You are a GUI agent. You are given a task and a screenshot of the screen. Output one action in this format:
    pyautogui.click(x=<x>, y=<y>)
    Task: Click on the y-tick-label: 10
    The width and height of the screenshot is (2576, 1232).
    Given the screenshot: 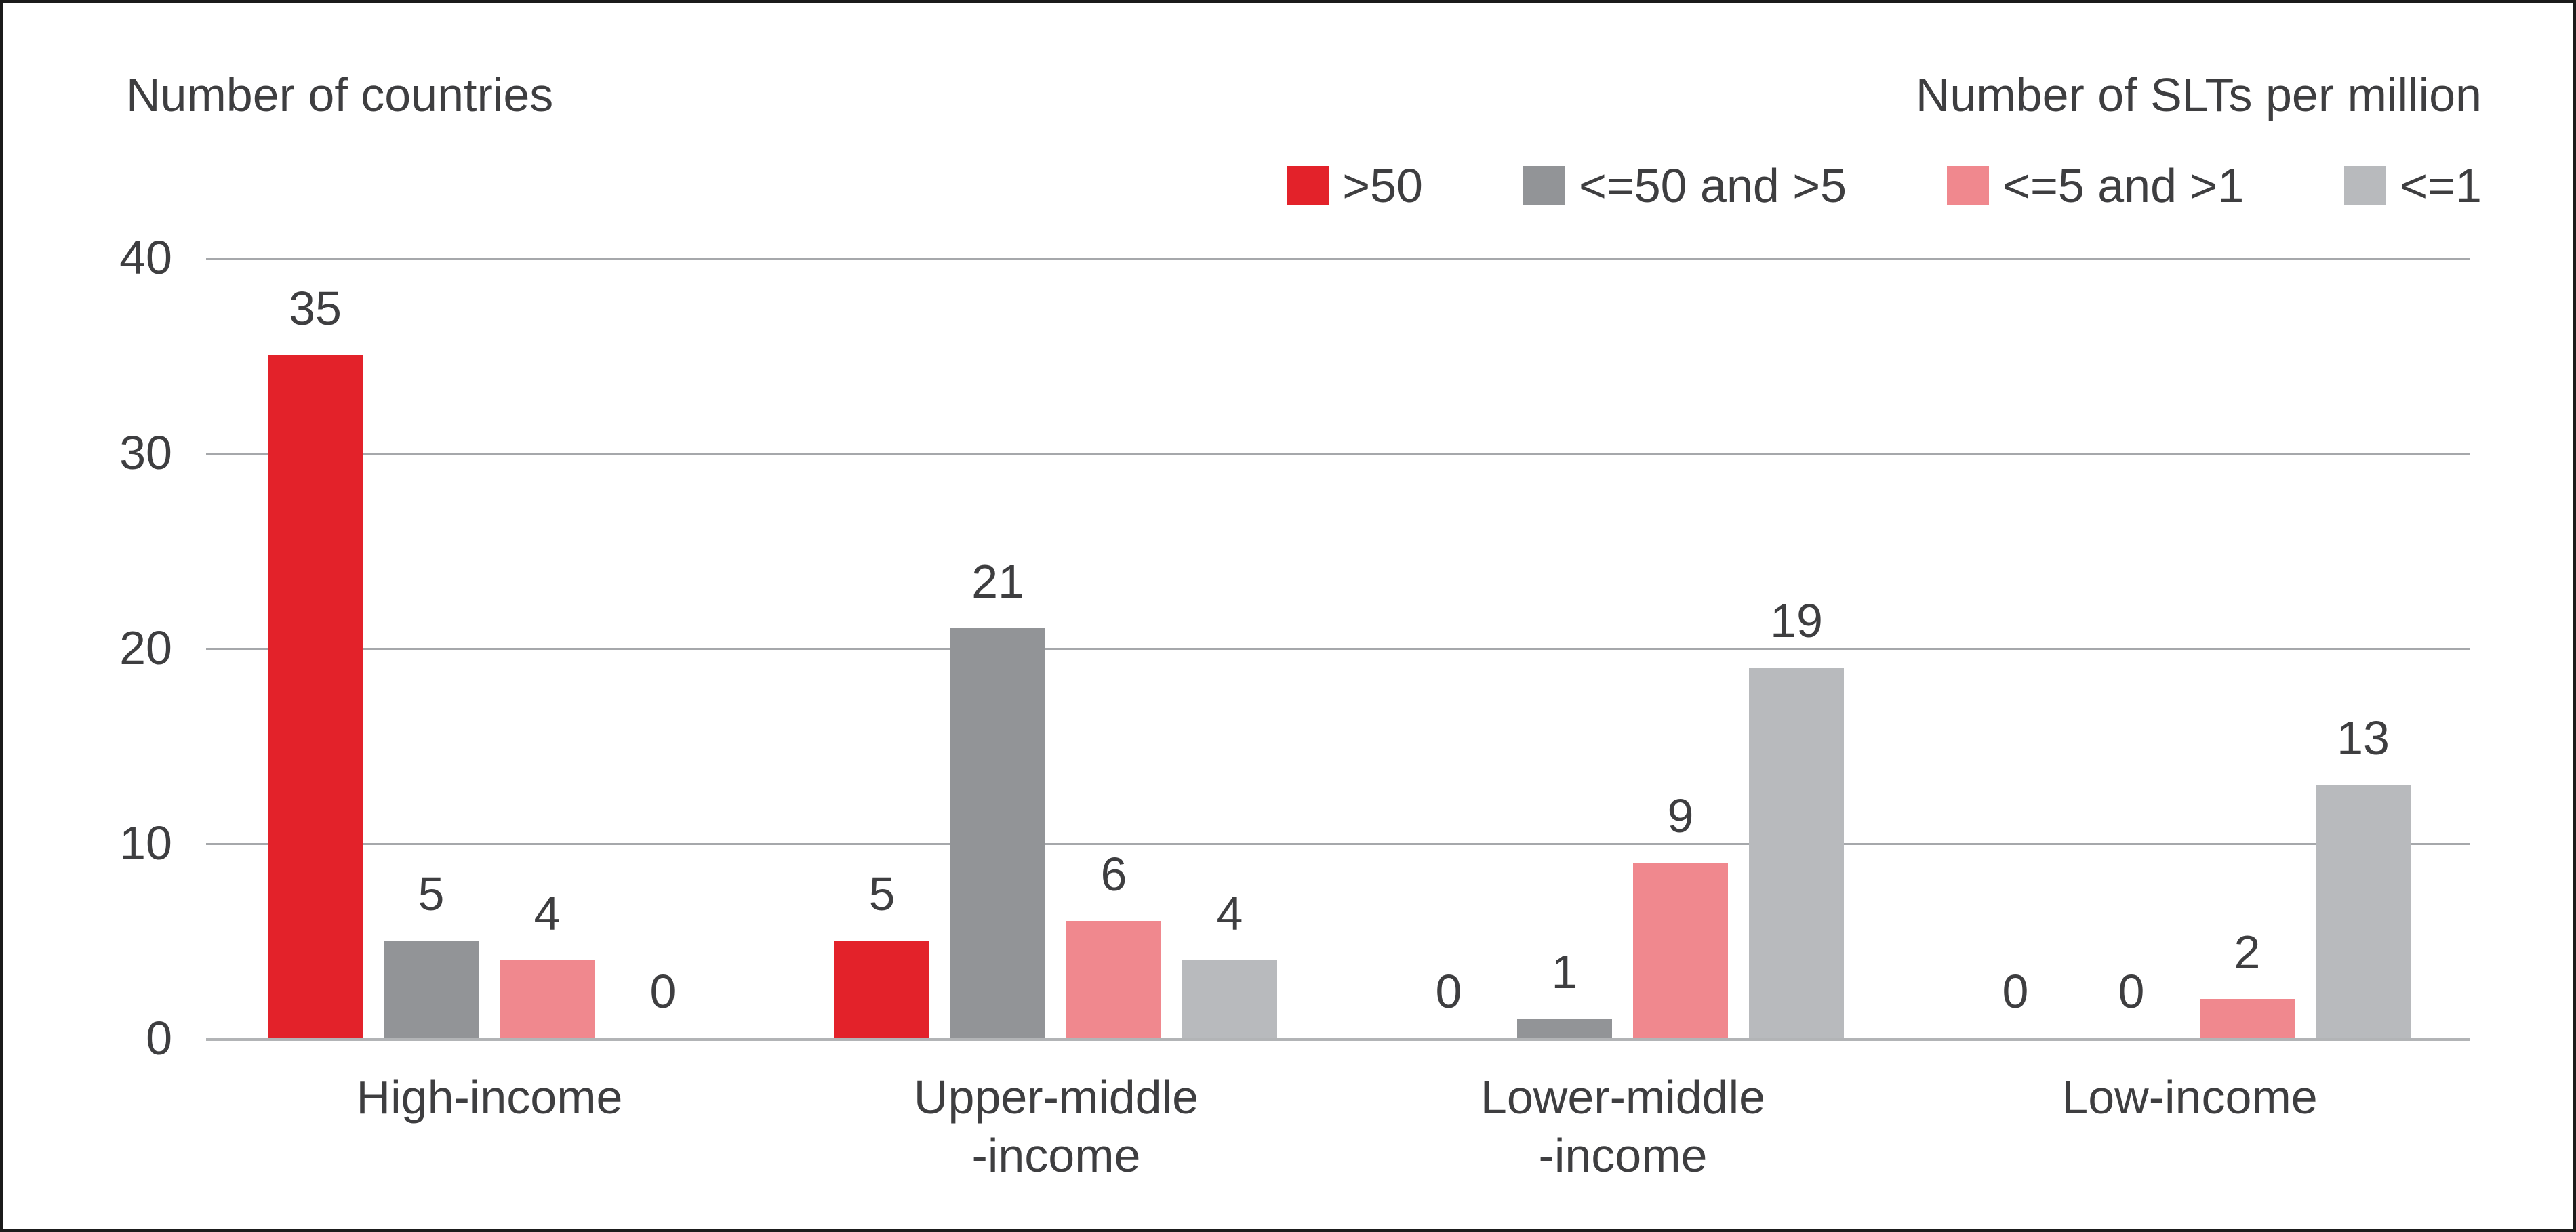 What is the action you would take?
    pyautogui.click(x=145, y=843)
    